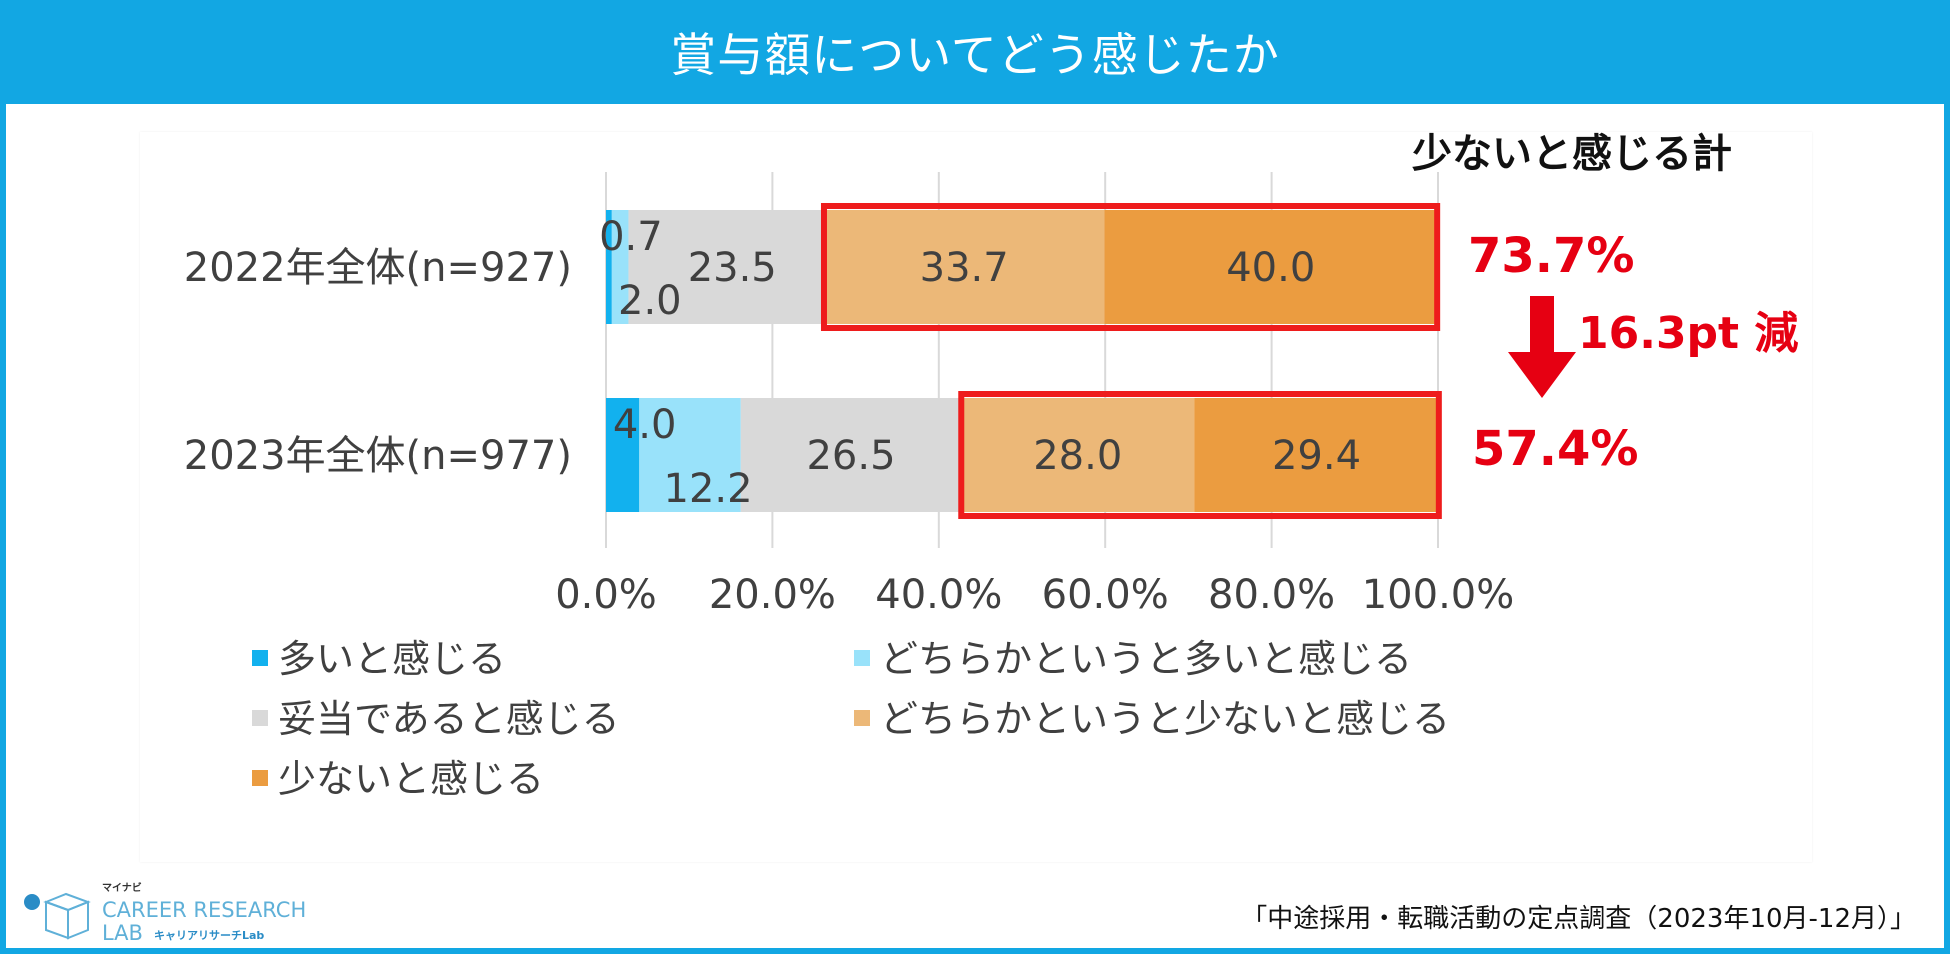 Image resolution: width=1950 pixels, height=954 pixels. Describe the element at coordinates (1146, 659) in the screenshot. I see `legend-label: どちらかというと多いと感じる` at that location.